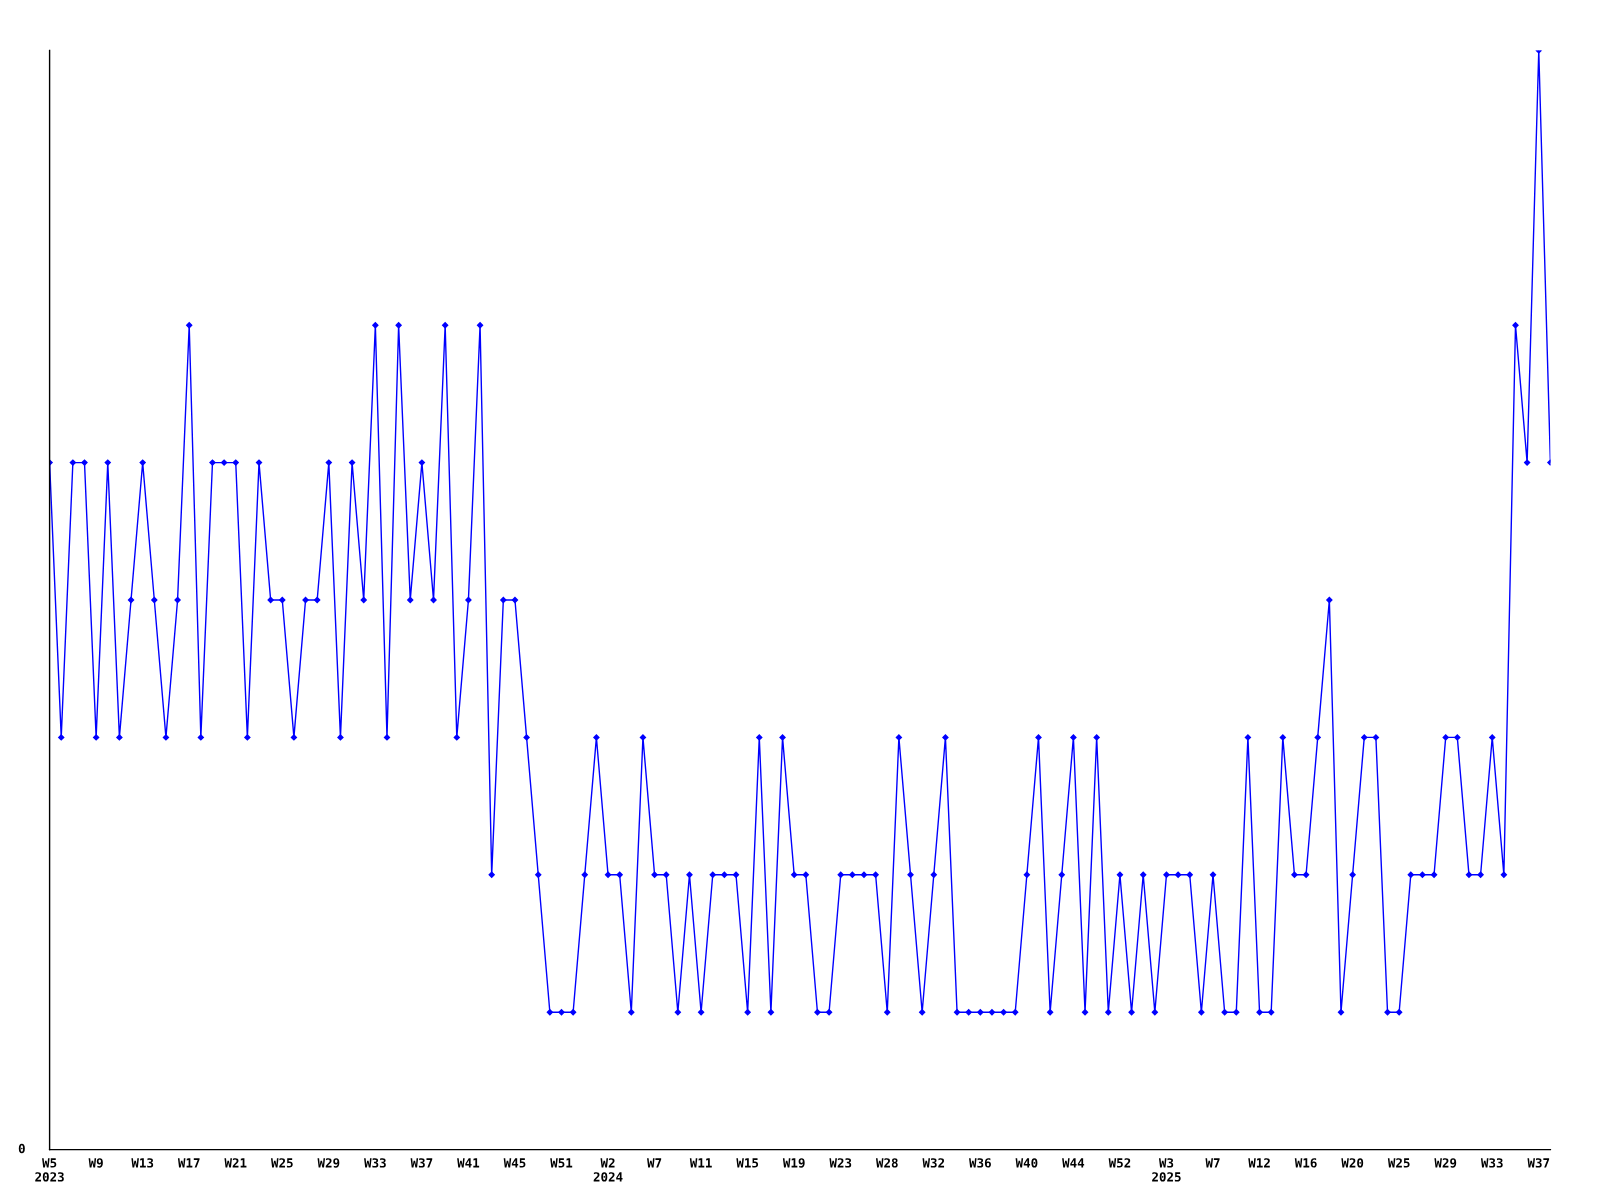 The image size is (1600, 1200). Describe the element at coordinates (793, 1163) in the screenshot. I see `x-tick-label: W19` at that location.